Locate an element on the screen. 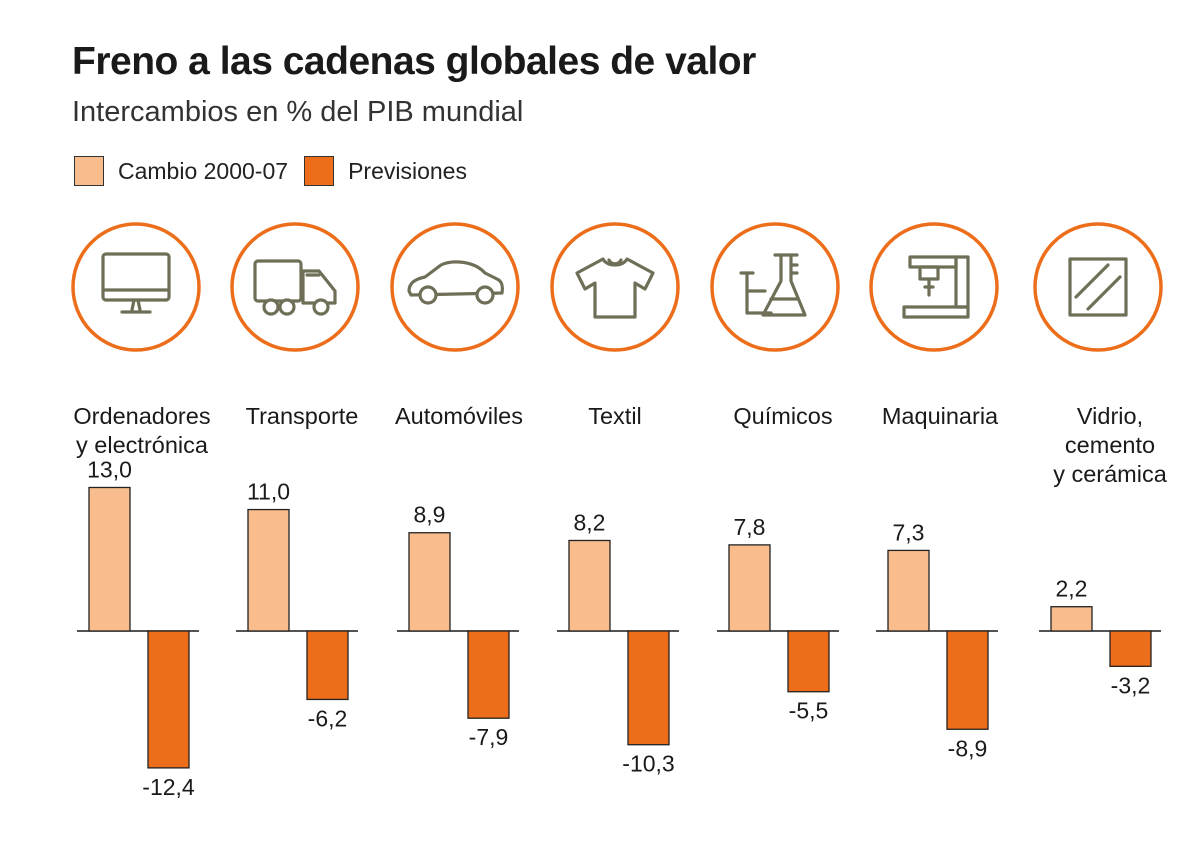  legend-item-cambio: Cambio 2000-07 is located at coordinates (181, 171).